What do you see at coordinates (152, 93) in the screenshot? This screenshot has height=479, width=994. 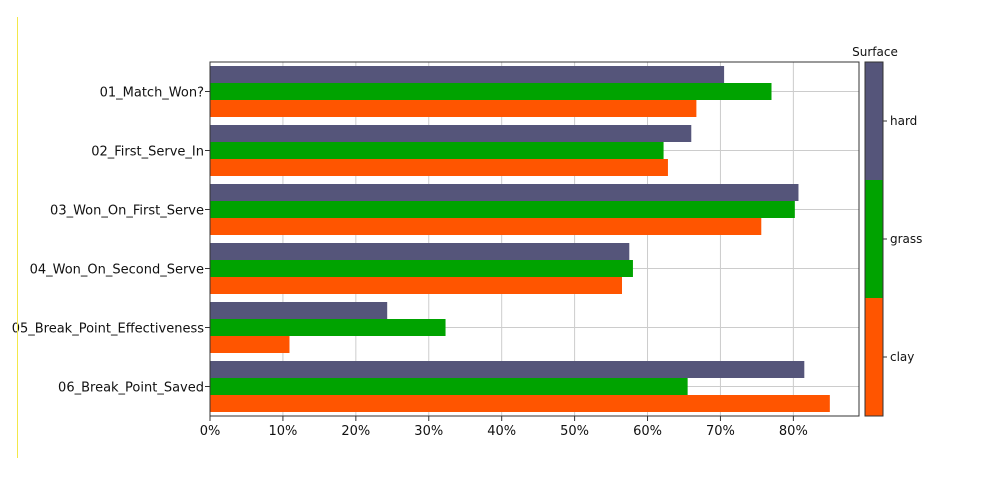 I see `y-tick-label: 01_Match_Won?` at bounding box center [152, 93].